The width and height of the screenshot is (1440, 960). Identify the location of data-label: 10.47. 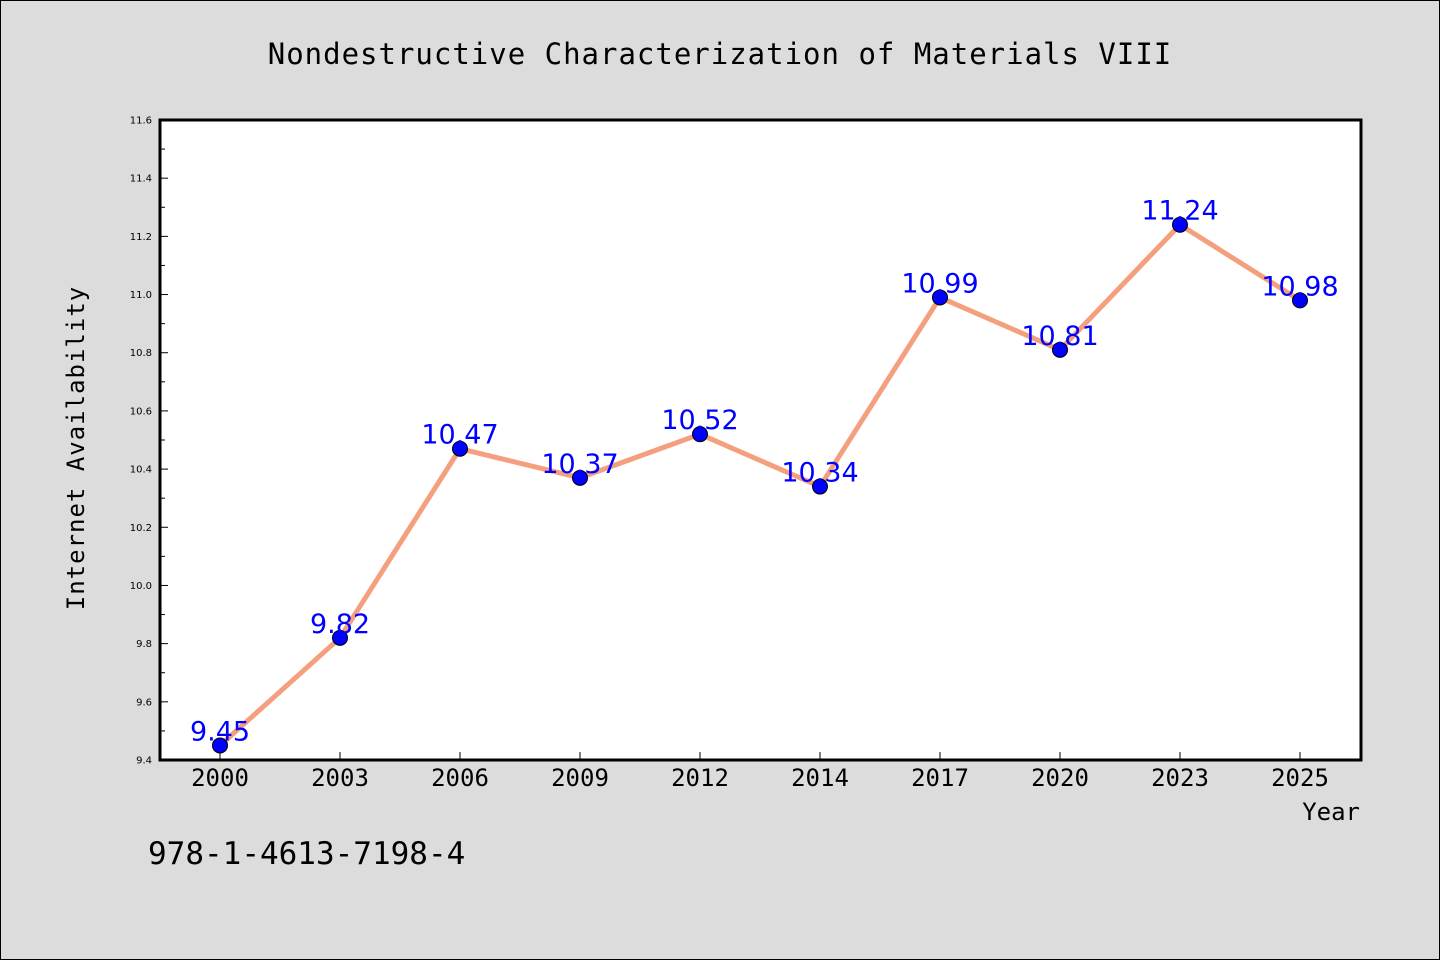
(459, 435).